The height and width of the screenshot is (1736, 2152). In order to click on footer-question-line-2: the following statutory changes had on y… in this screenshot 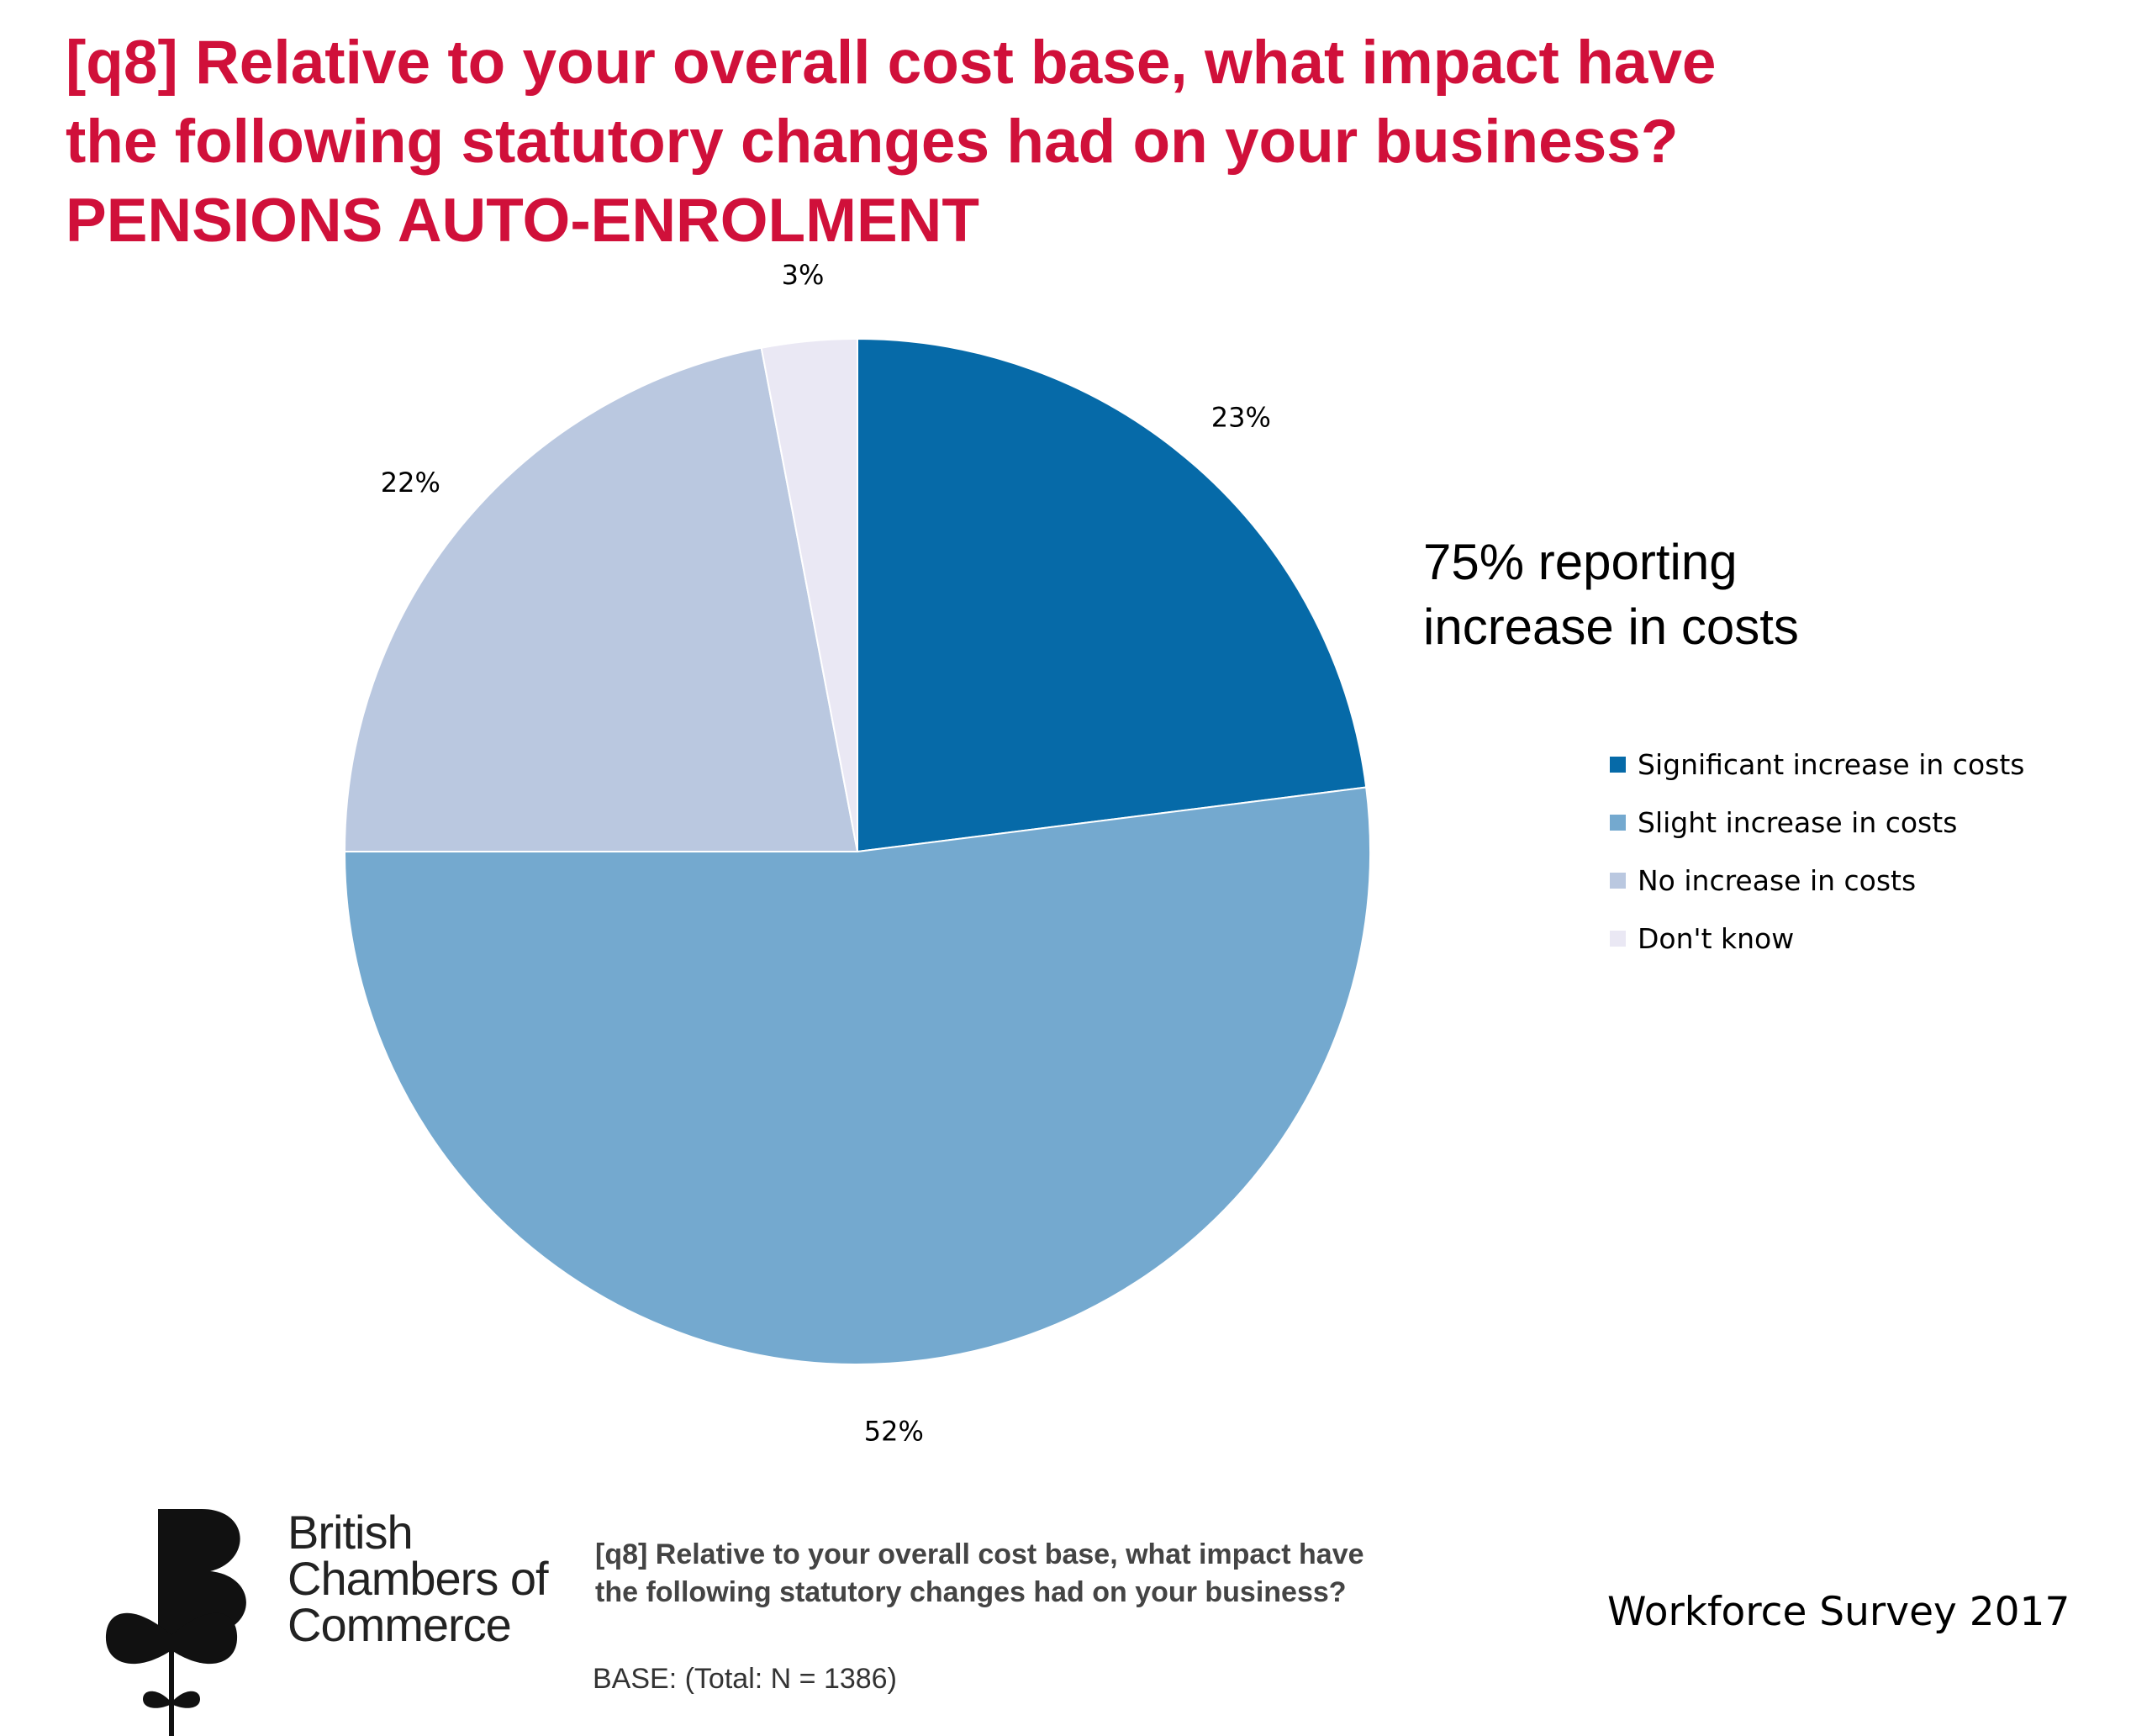, I will do `click(971, 1592)`.